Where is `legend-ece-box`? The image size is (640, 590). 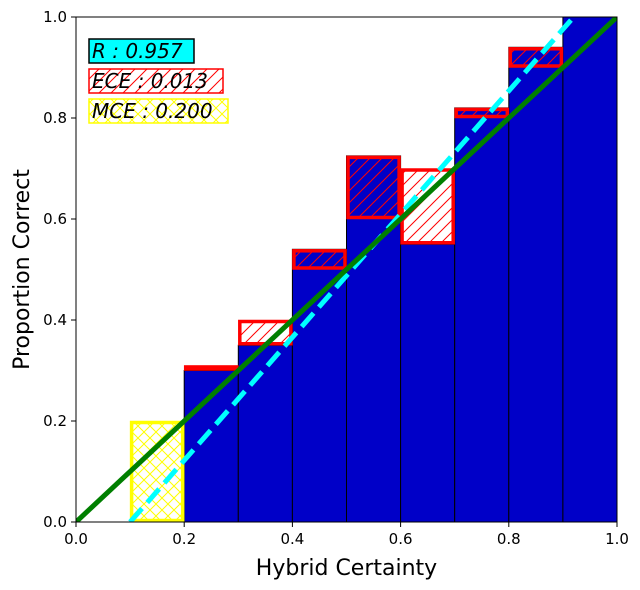
legend-ece-box is located at coordinates (156, 81).